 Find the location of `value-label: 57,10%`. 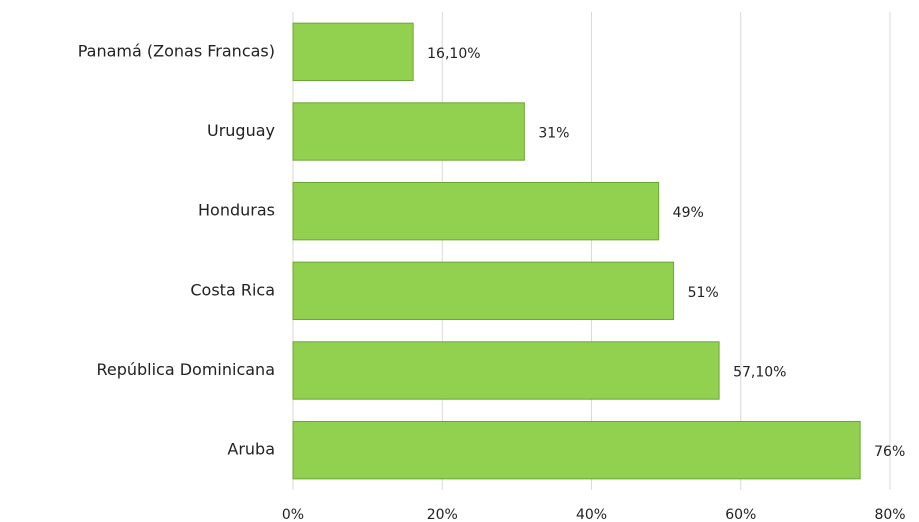

value-label: 57,10% is located at coordinates (759, 373).